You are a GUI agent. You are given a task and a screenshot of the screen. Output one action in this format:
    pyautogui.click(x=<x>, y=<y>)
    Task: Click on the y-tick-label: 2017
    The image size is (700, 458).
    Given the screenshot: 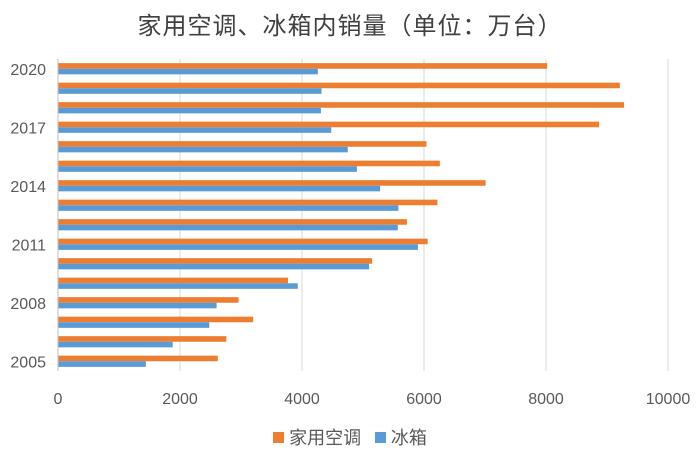 What is the action you would take?
    pyautogui.click(x=28, y=128)
    